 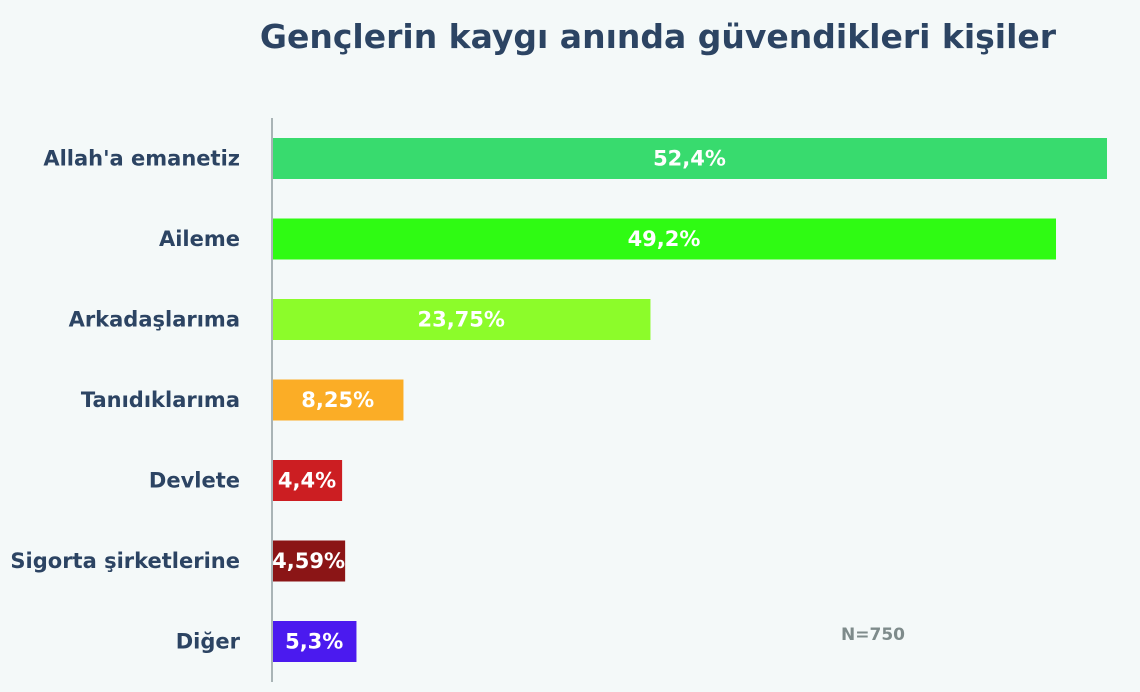 I want to click on bar-diger, so click(x=314, y=641).